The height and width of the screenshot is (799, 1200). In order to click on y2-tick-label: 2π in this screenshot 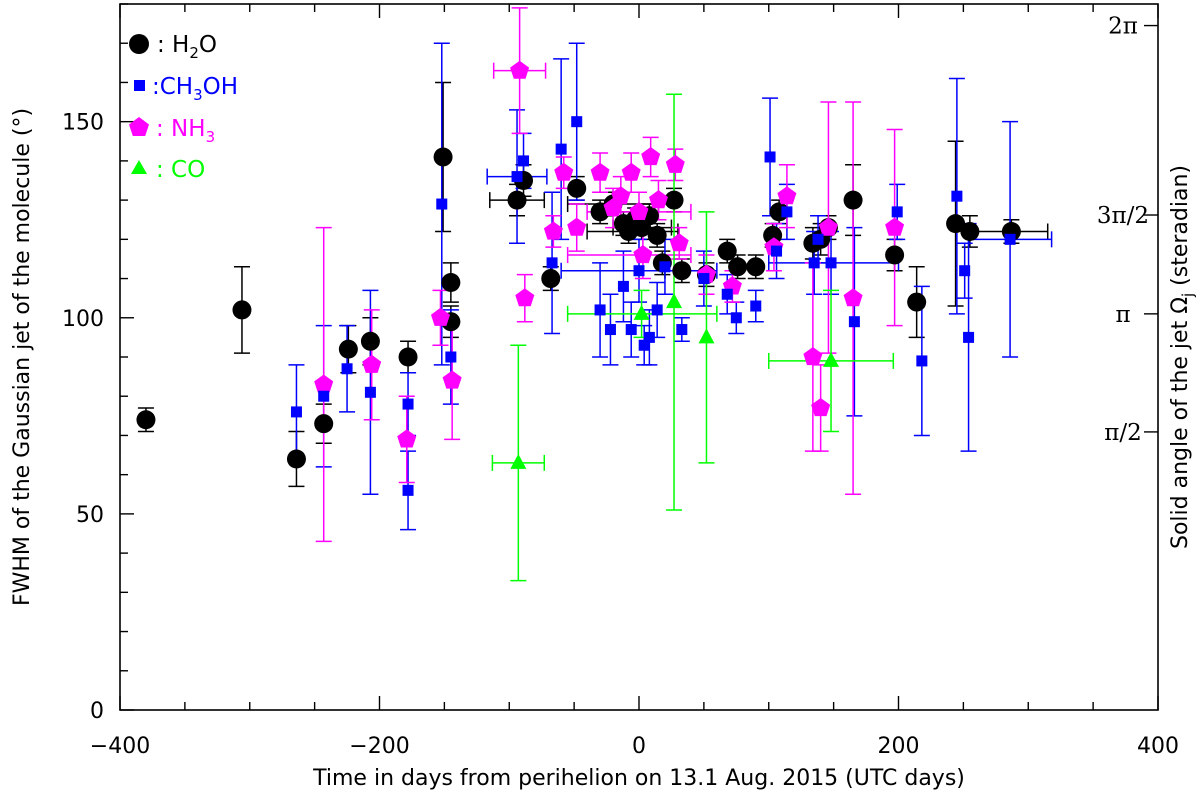, I will do `click(1123, 27)`.